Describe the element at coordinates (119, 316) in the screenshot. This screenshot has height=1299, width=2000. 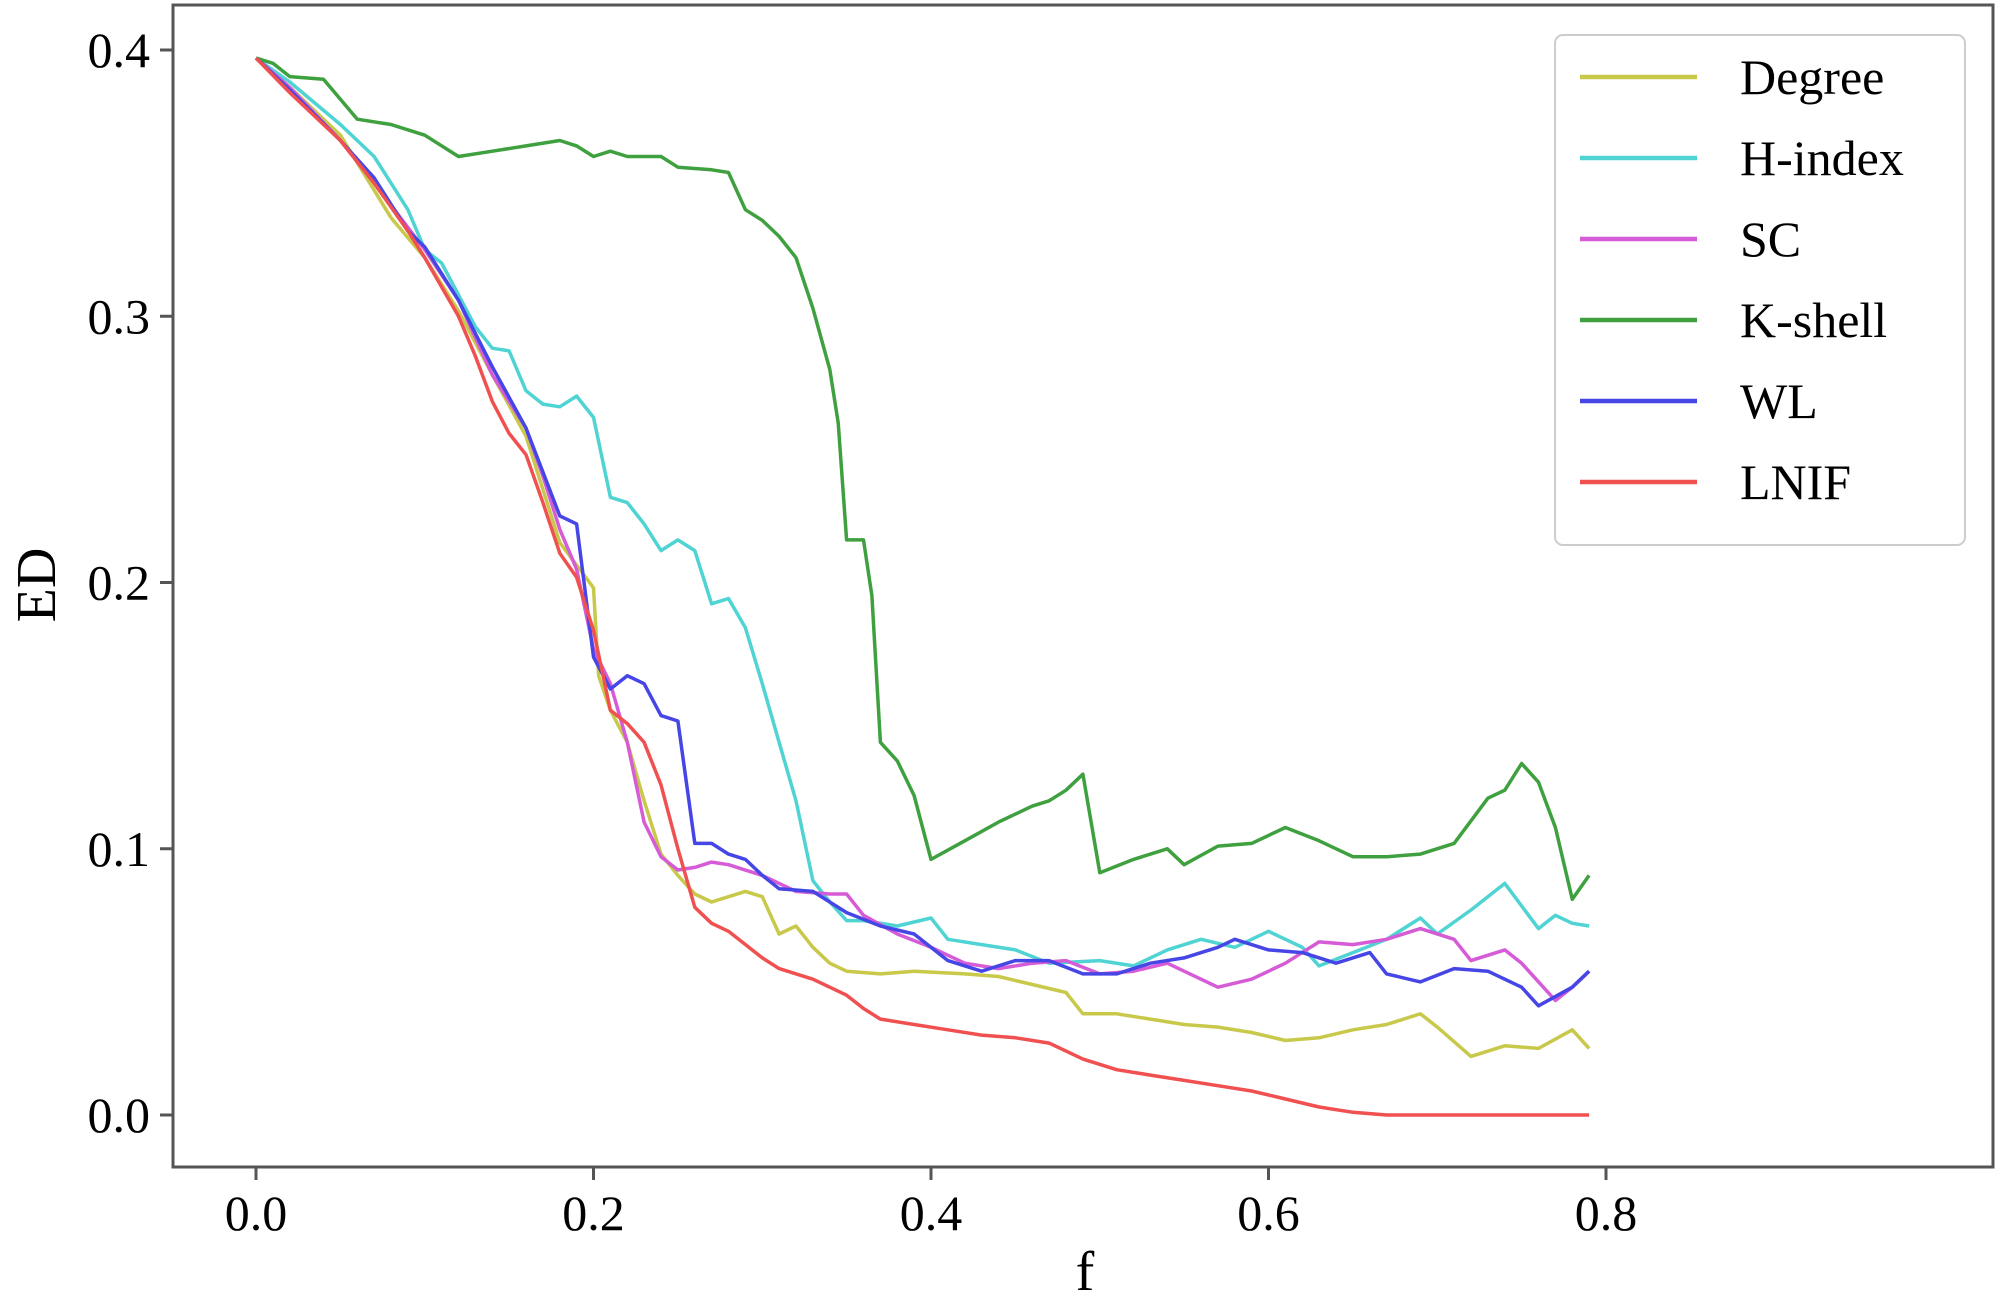
I see `y-tick-label: 0.3` at that location.